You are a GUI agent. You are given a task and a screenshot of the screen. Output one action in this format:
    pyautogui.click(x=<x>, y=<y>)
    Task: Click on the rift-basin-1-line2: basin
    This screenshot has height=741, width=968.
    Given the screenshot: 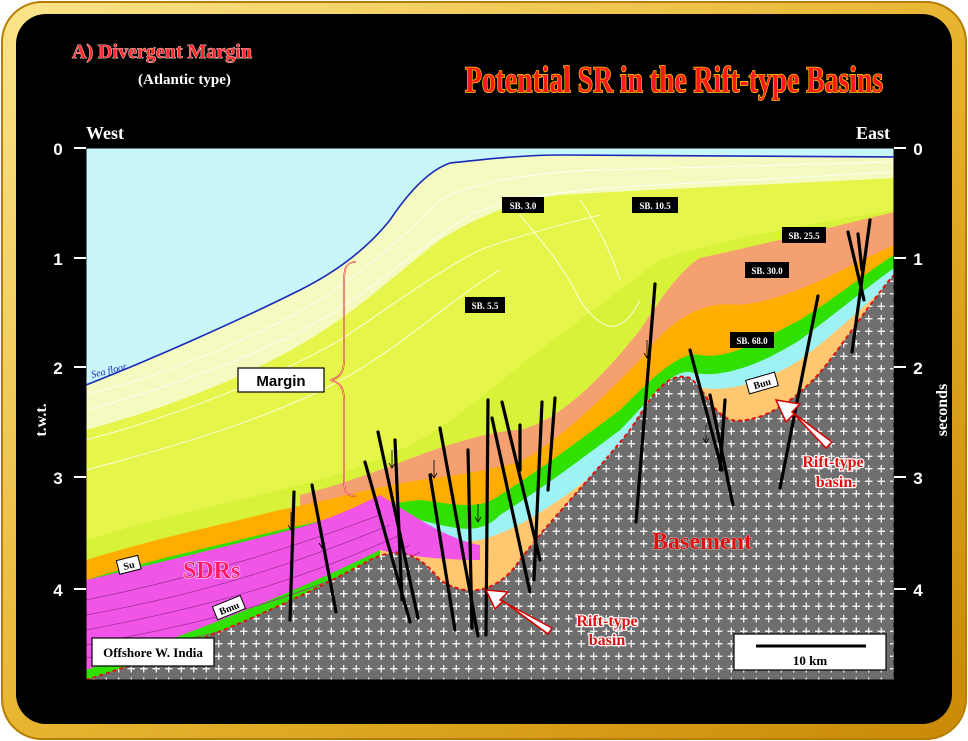 What is the action you would take?
    pyautogui.click(x=607, y=640)
    